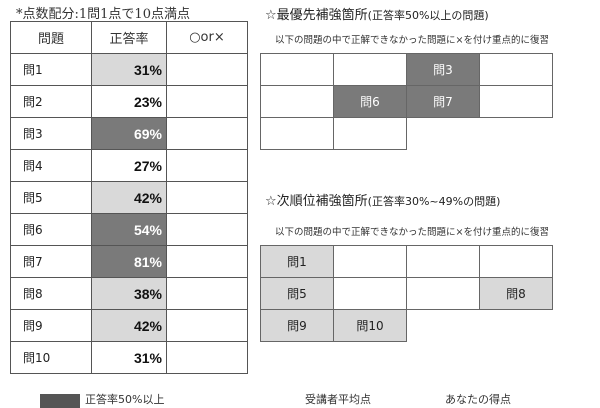 The image size is (600, 408). What do you see at coordinates (207, 37) in the screenshot?
I see `header-mark: ○or×` at bounding box center [207, 37].